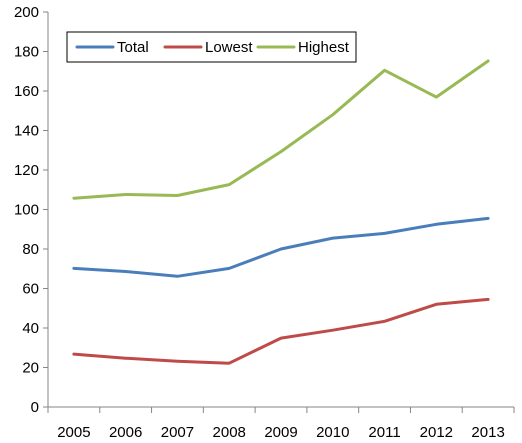 This screenshot has height=443, width=522. Describe the element at coordinates (26, 131) in the screenshot. I see `y-tick-label: 140` at that location.